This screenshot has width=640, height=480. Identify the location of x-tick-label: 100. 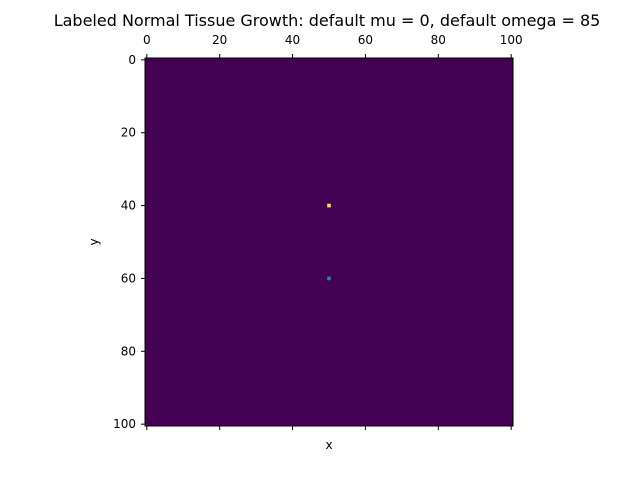
(511, 40).